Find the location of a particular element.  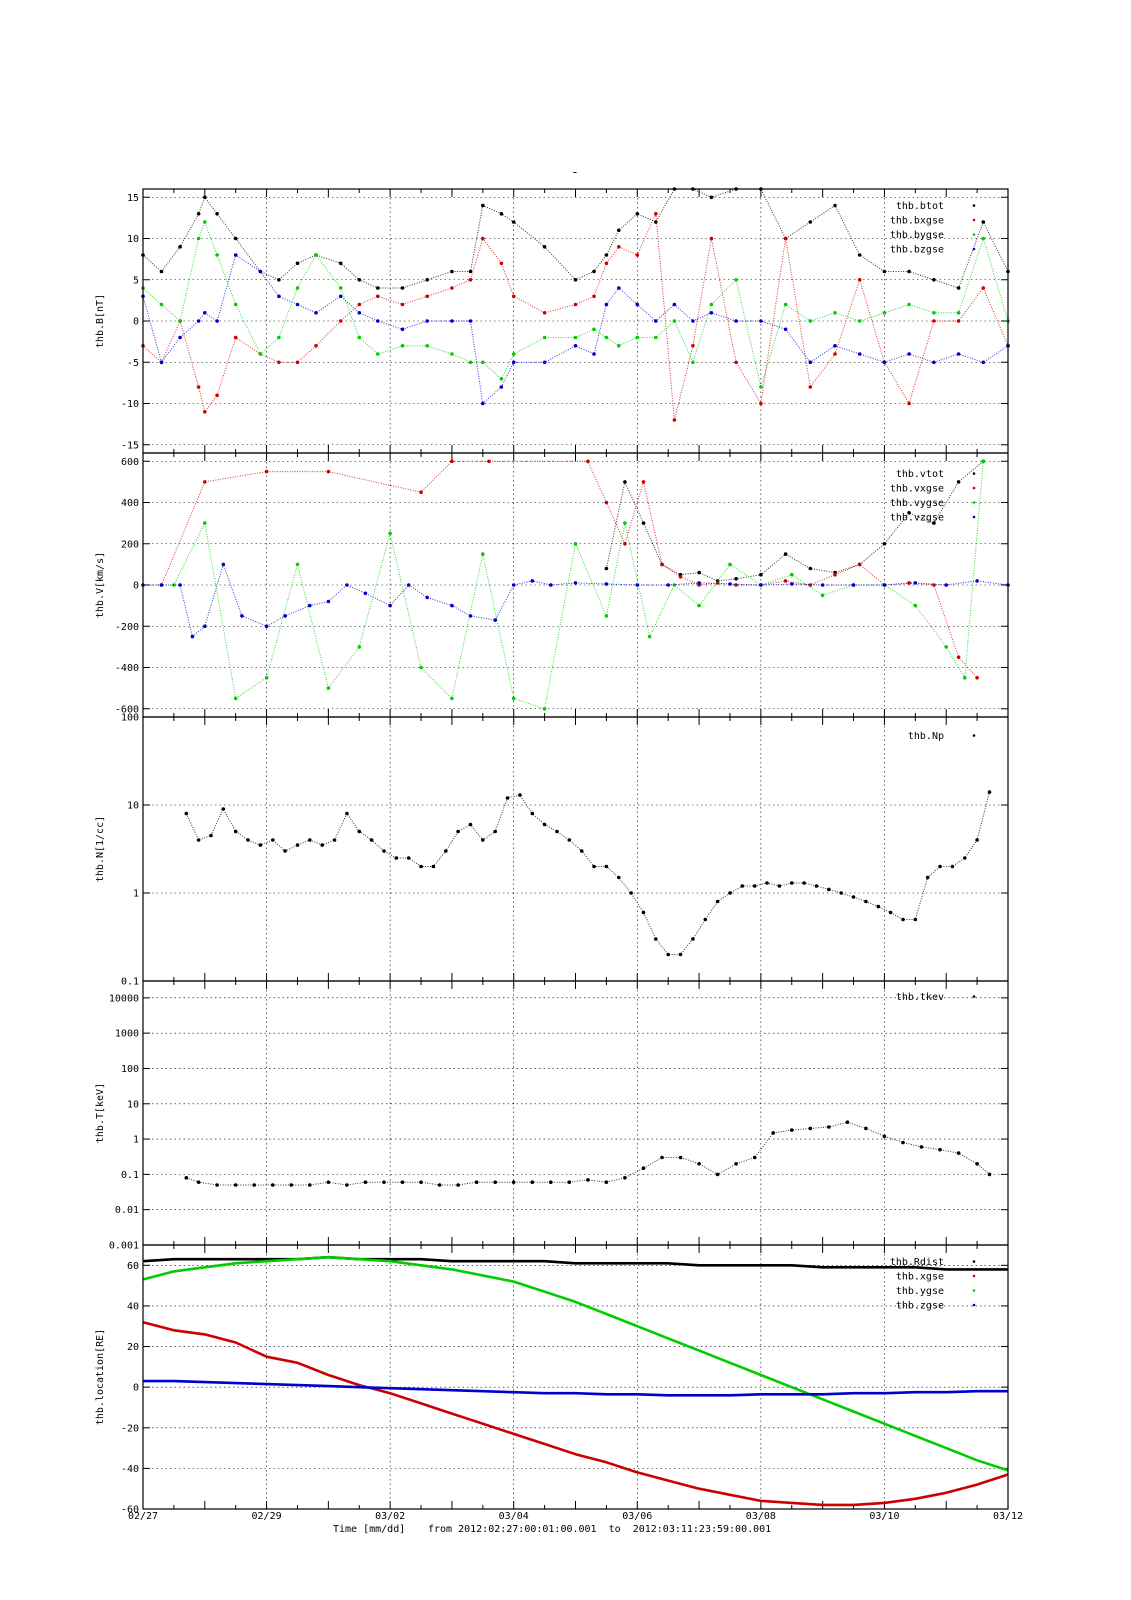

y-axis-label: thb.B[nT] is located at coordinates (100, 321).